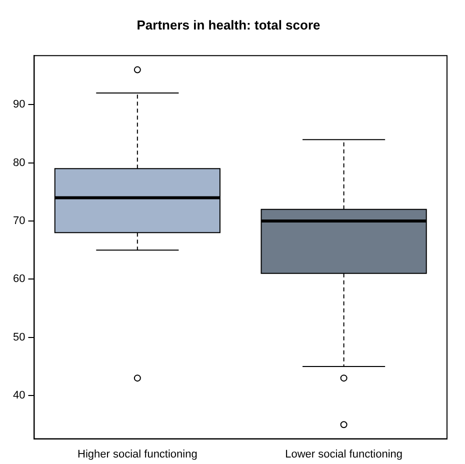  I want to click on chart-title: Partners in health: total score, so click(228, 24).